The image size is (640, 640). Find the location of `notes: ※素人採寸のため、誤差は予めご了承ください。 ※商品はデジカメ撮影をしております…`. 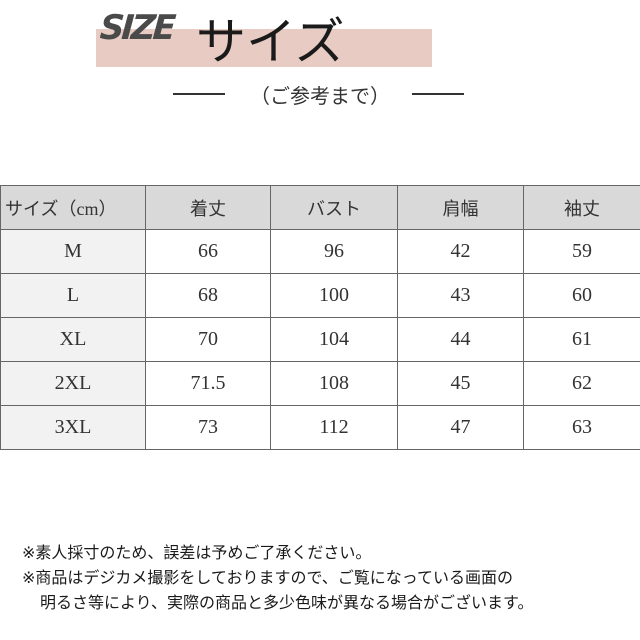

notes: ※素人採寸のため、誤差は予めご了承ください。 ※商品はデジカメ撮影をしております… is located at coordinates (277, 577).